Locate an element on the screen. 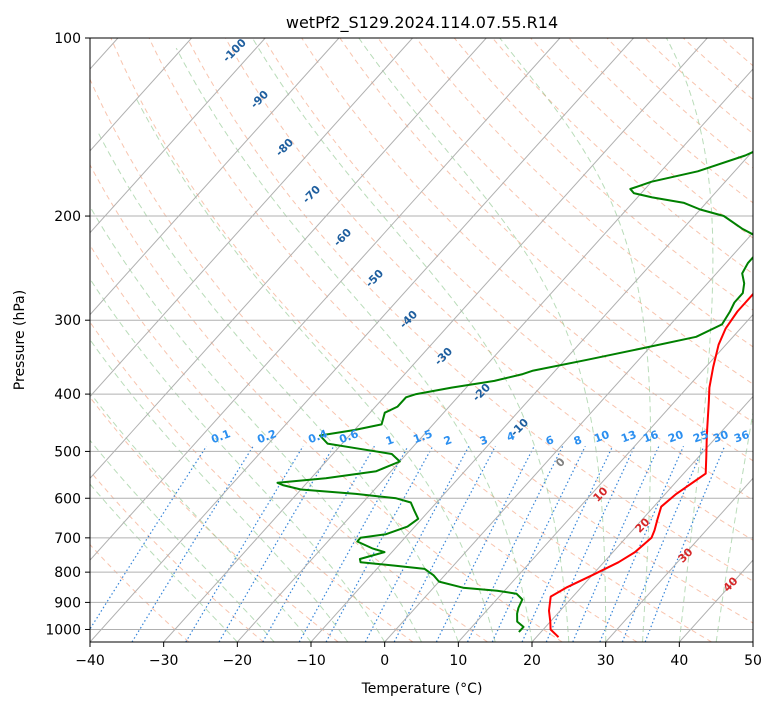 This screenshot has height=708, width=775. mixing-ratio-label: 3 is located at coordinates (484, 440).